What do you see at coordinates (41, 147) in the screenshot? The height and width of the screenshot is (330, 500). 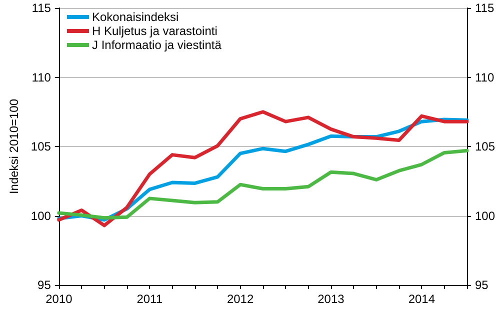 I see `y-tick-label: 105` at bounding box center [41, 147].